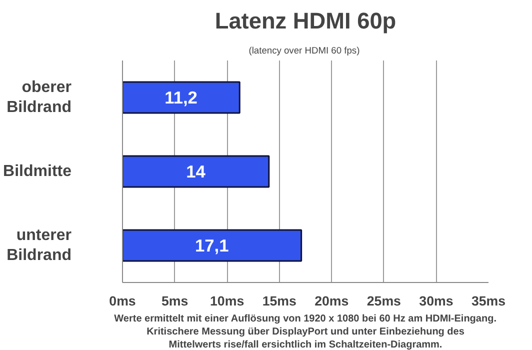 The height and width of the screenshot is (350, 532). What do you see at coordinates (305, 319) in the screenshot?
I see `text: Werte ermittelt mit einer Auflösung von 1920 x 1080 bei 60 Hz am HDMI-Eingang.` at bounding box center [305, 319].